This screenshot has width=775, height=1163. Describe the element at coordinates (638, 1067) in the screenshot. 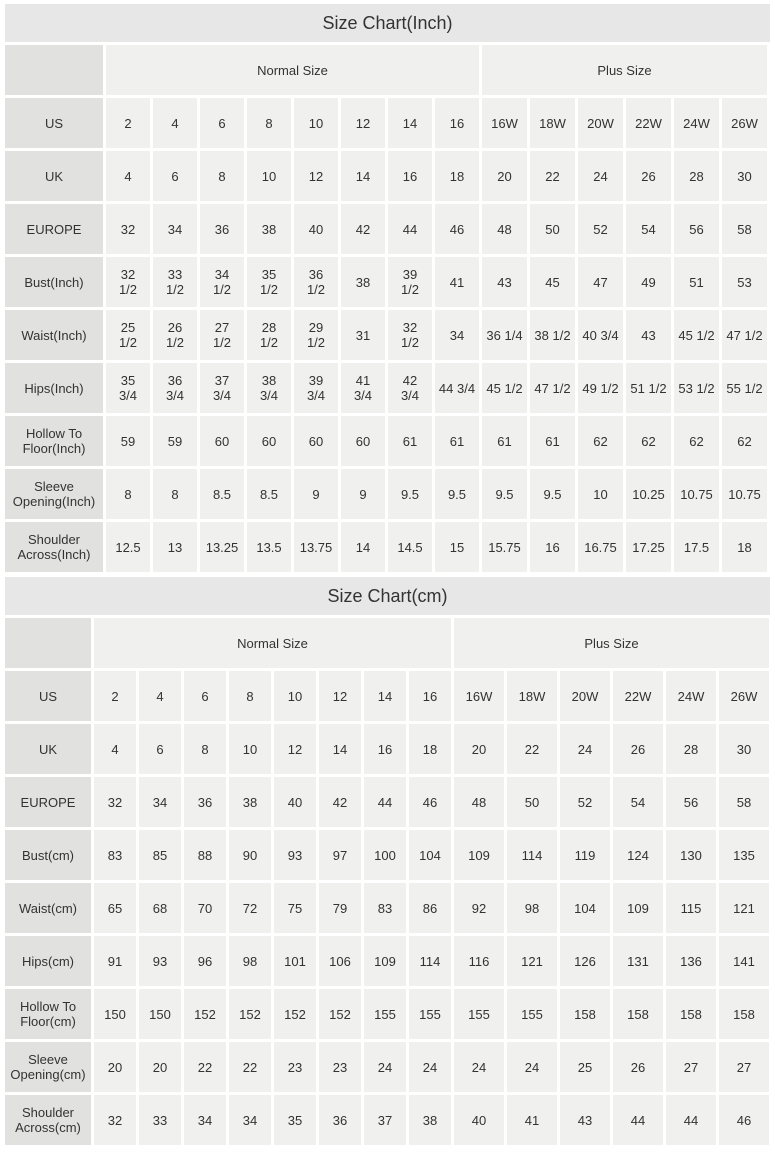

I see `size-cell: 26` at that location.